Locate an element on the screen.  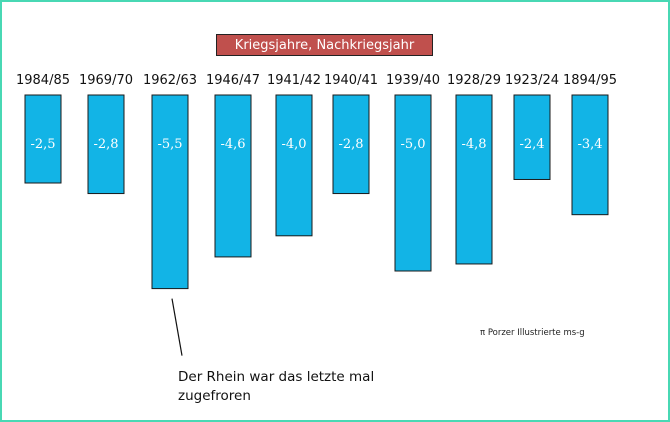
category-label: 1962/63 is located at coordinates (170, 80).